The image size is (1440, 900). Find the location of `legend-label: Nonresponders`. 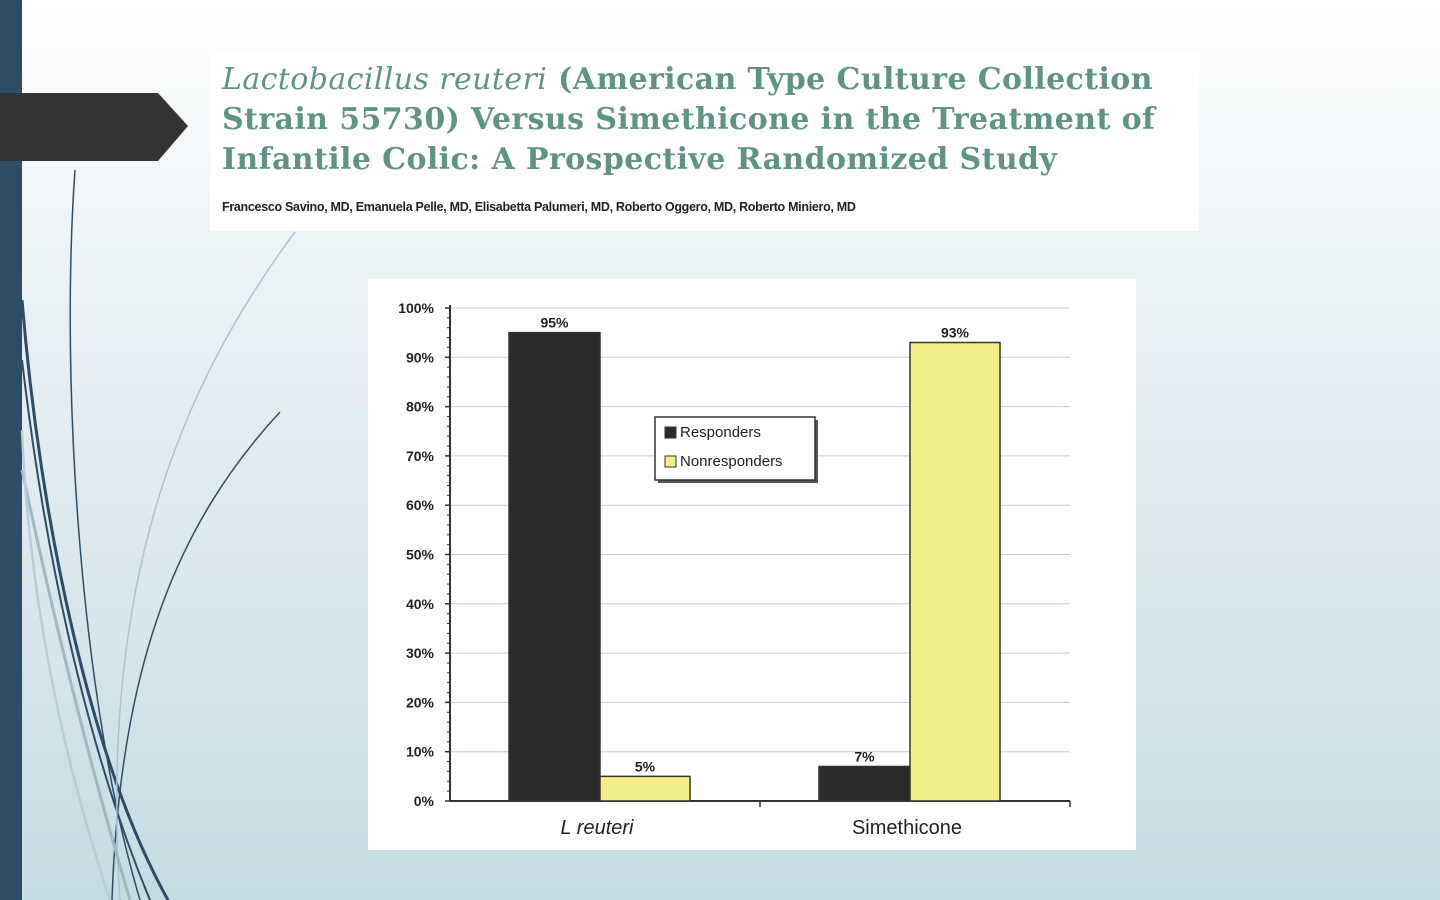

legend-label: Nonresponders is located at coordinates (731, 461).